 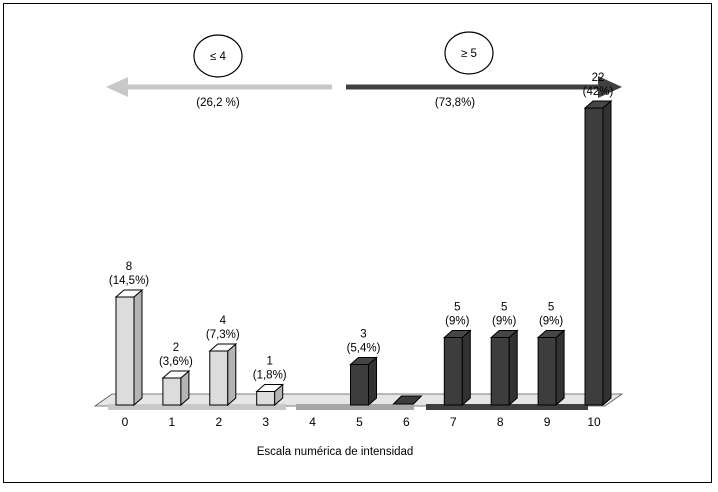 What do you see at coordinates (197, 407) in the screenshot?
I see `low-group-underline` at bounding box center [197, 407].